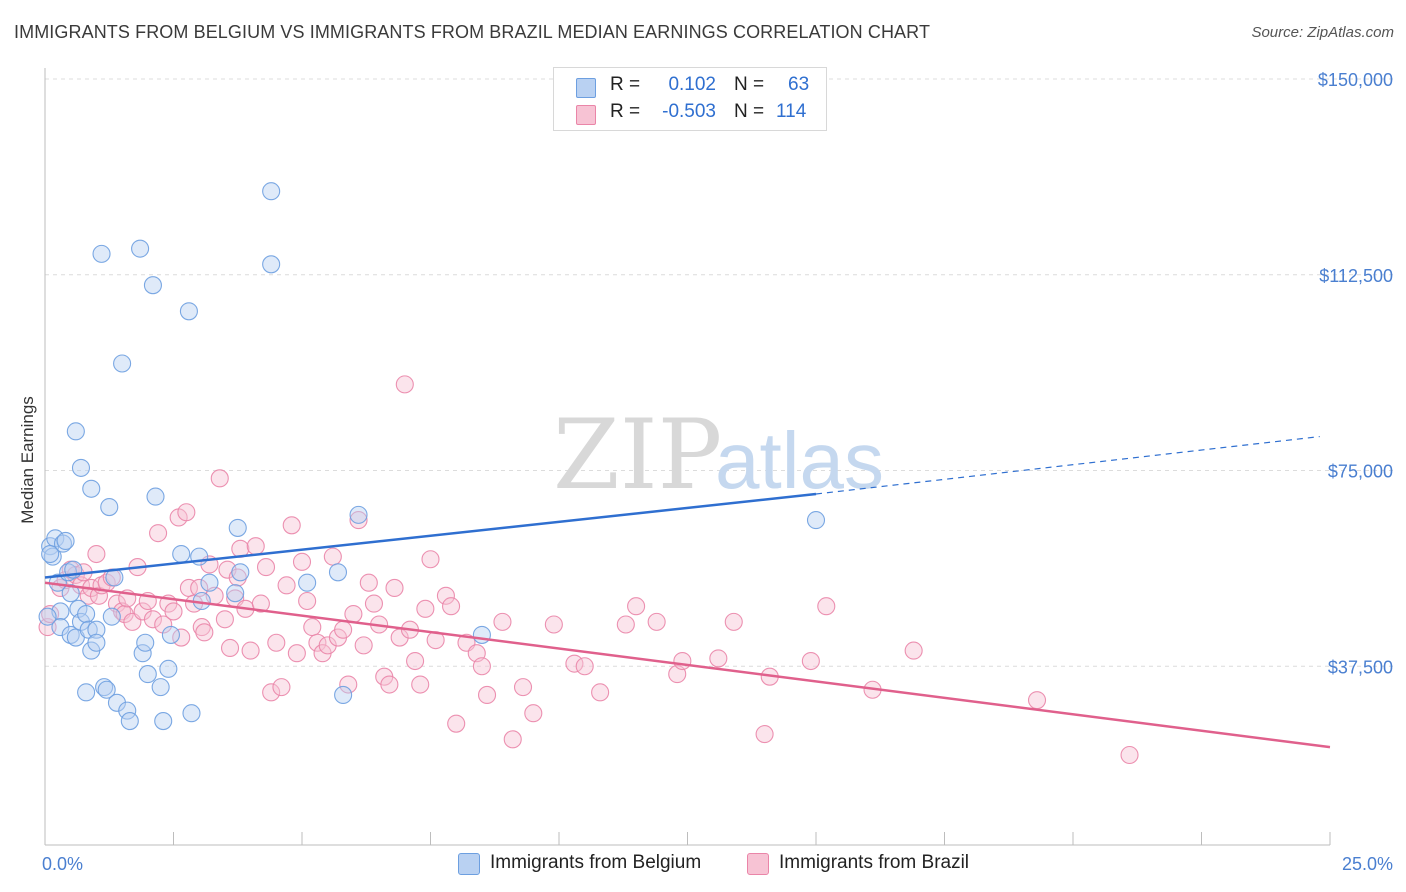 The height and width of the screenshot is (892, 1406). I want to click on source-label: Source: ZipAtlas.com, so click(1322, 32).